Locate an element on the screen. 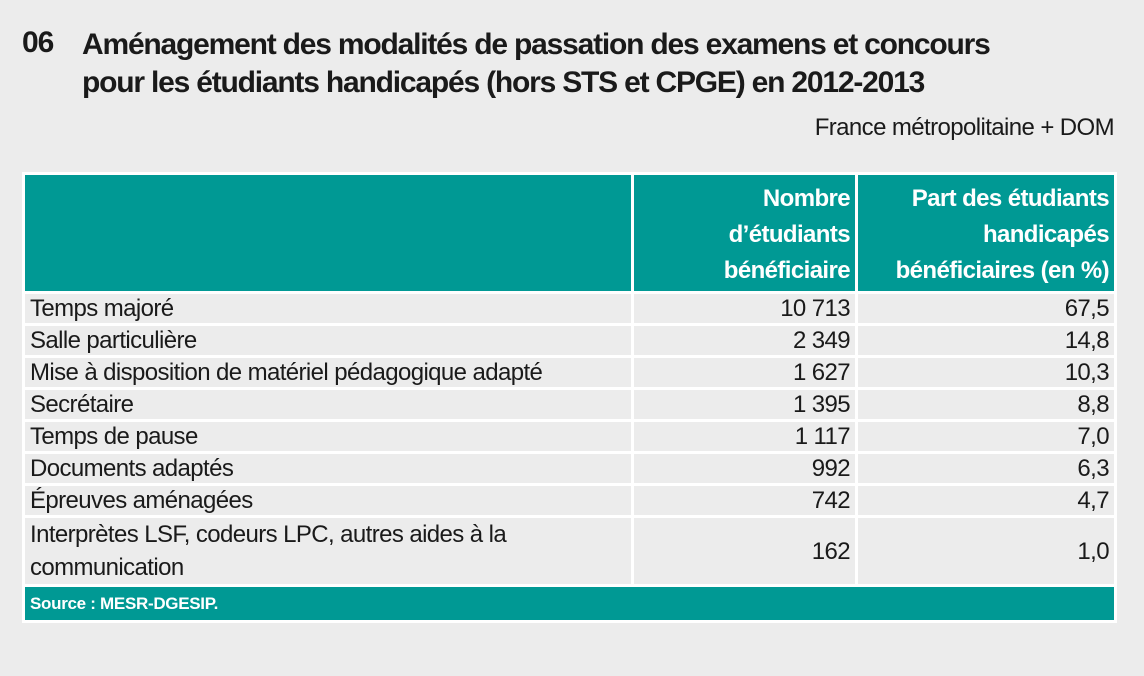  row-label: Temps majoré is located at coordinates (328, 308).